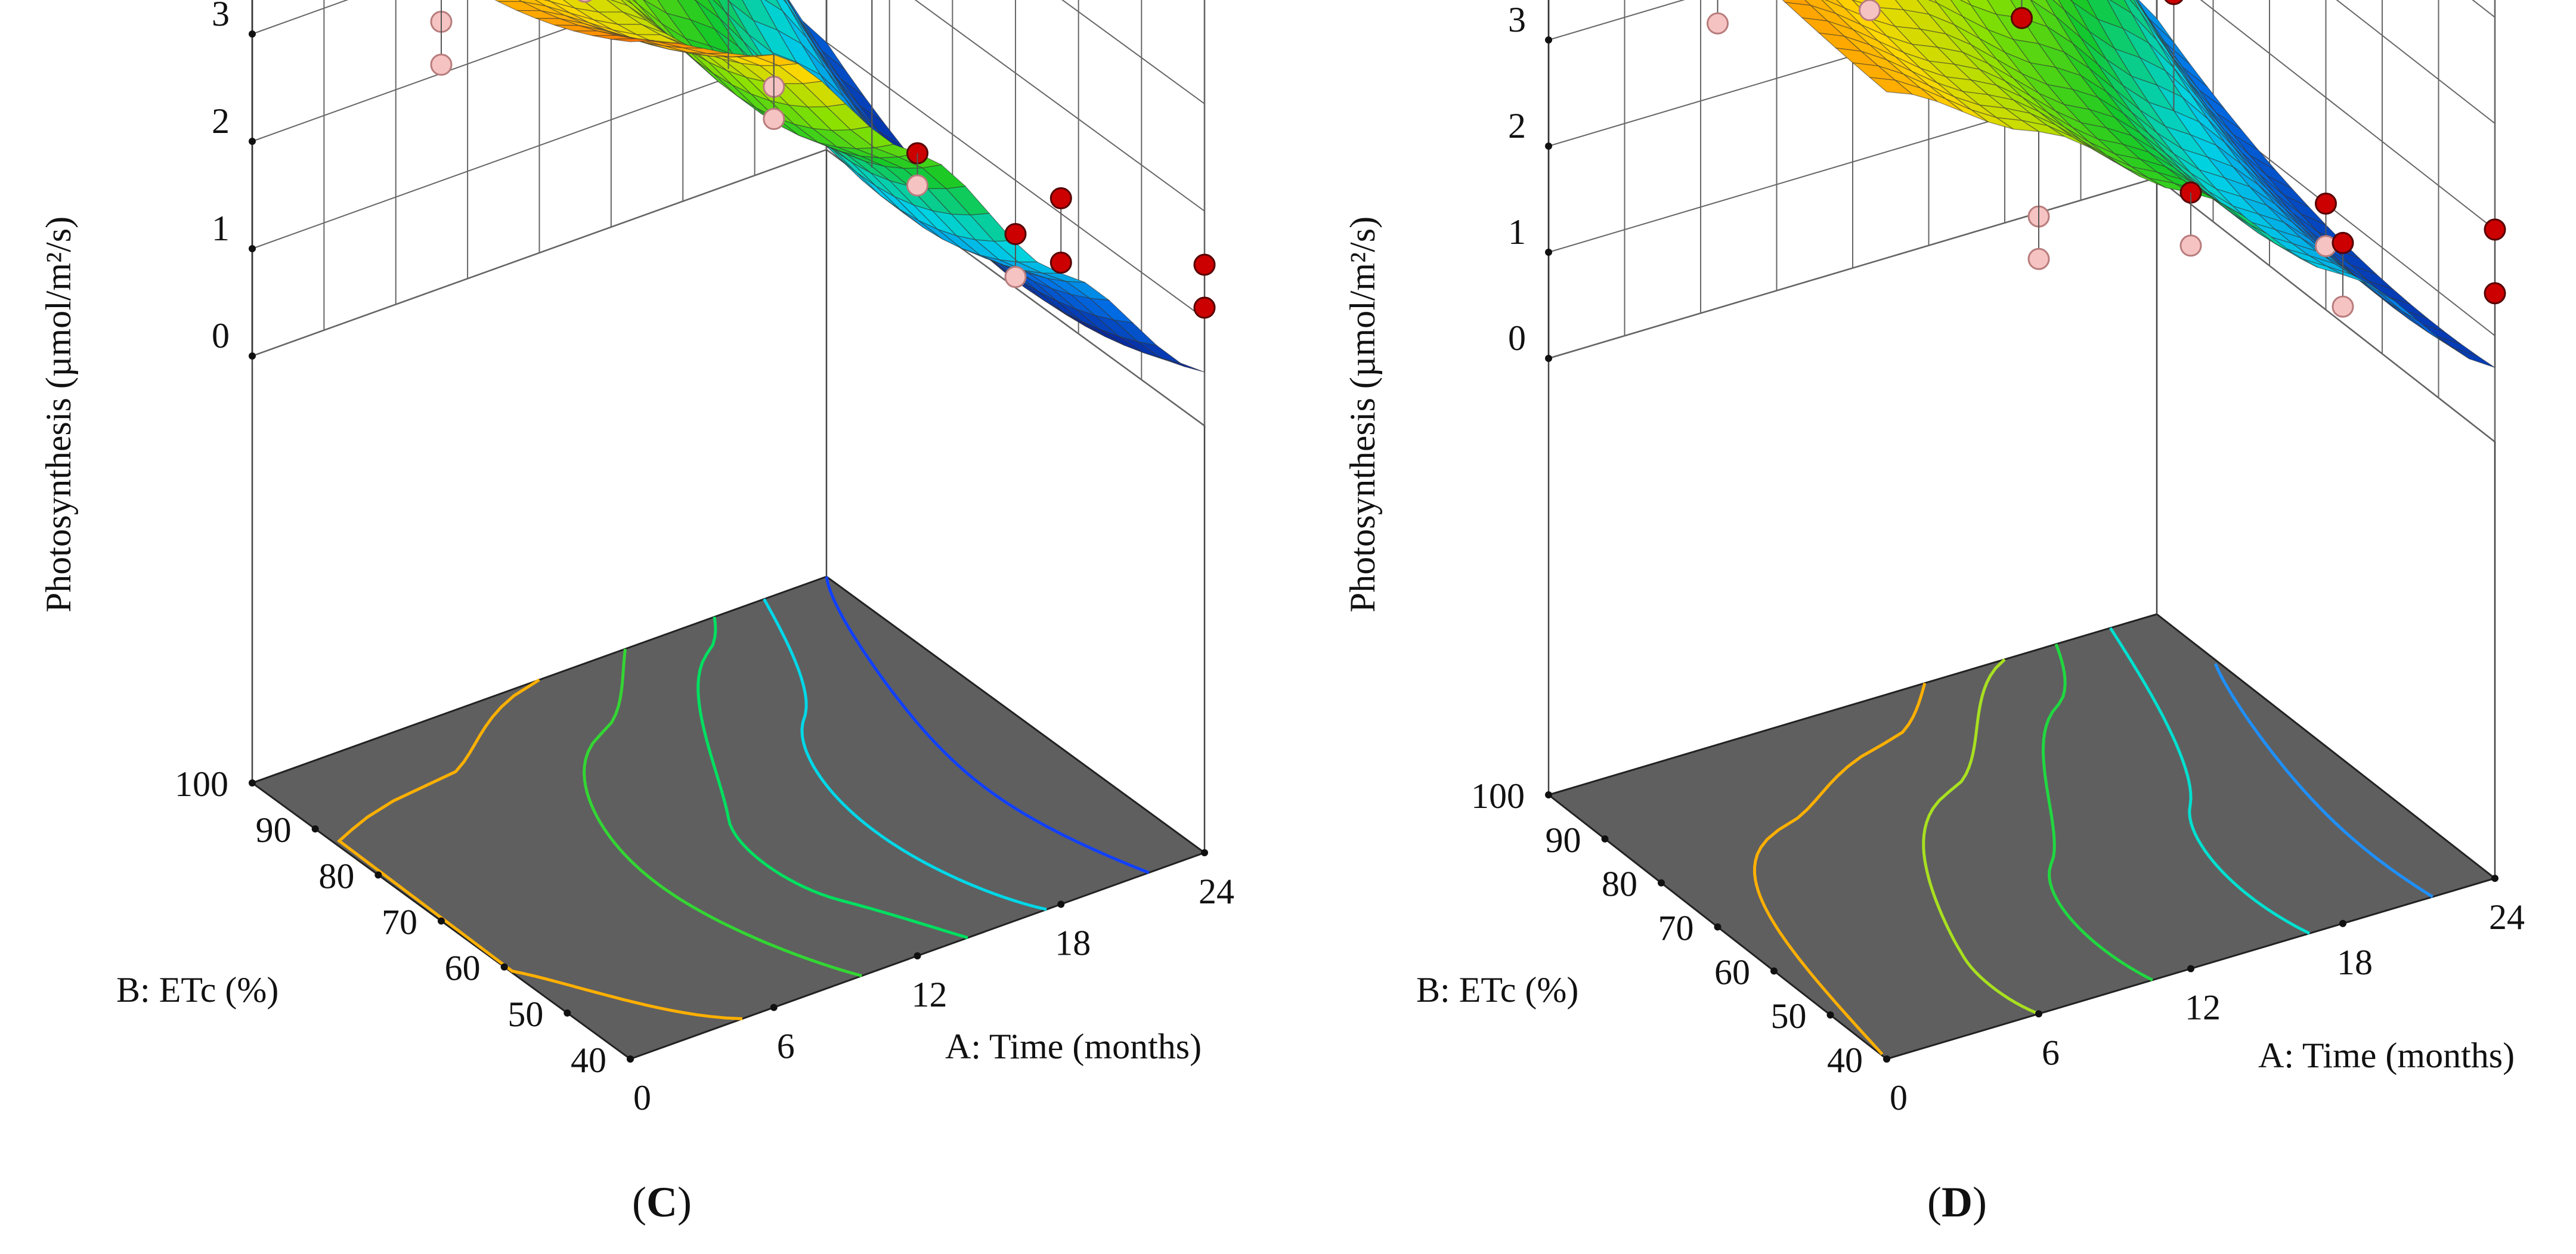  I want to click on time-tick-label: 0, so click(642, 1097).